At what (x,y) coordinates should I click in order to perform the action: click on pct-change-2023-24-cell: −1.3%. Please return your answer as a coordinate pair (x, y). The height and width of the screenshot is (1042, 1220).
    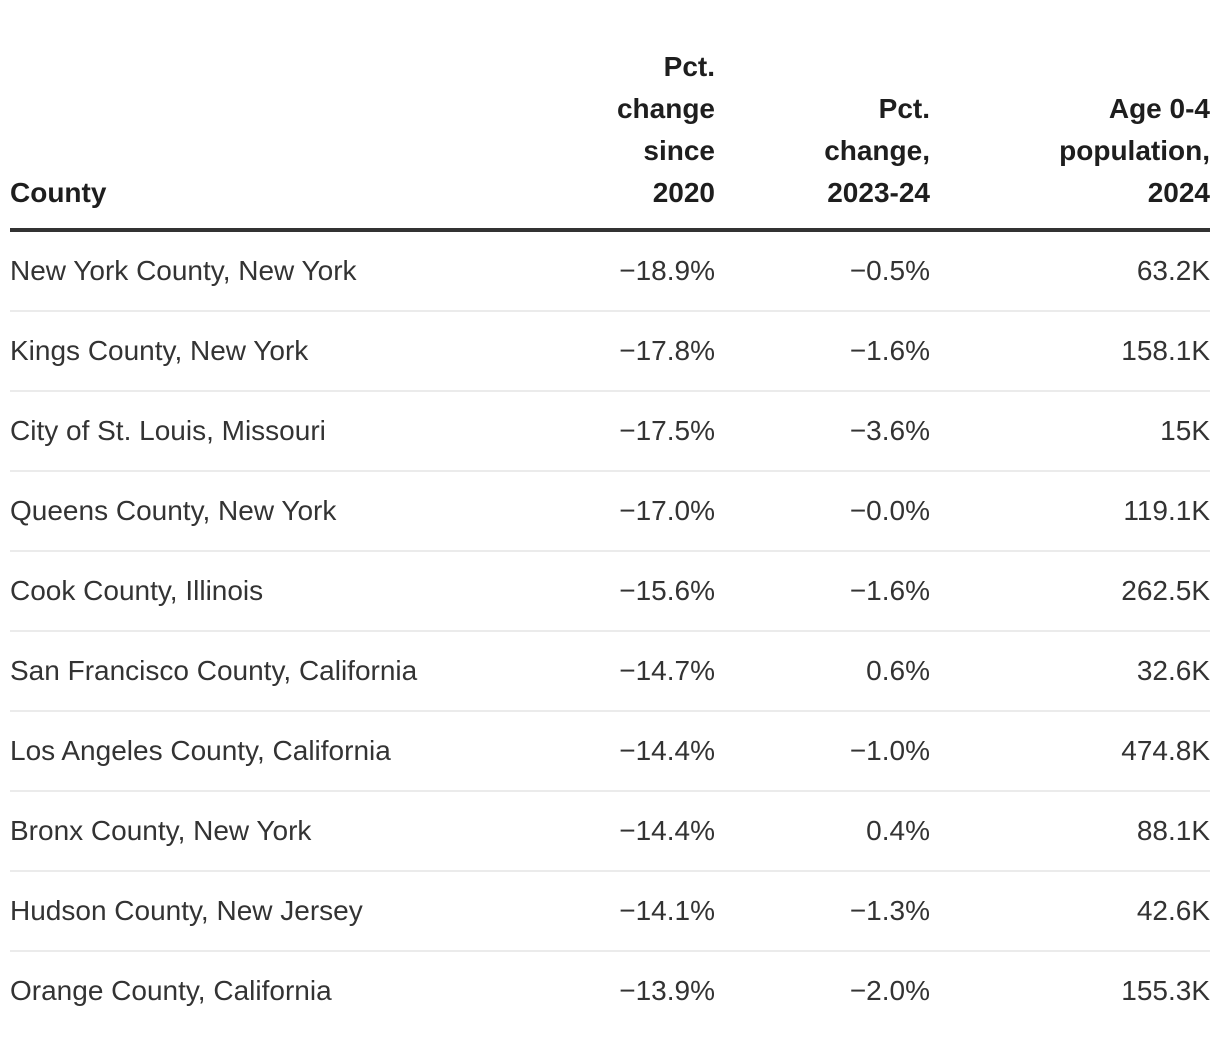
    Looking at the image, I should click on (889, 910).